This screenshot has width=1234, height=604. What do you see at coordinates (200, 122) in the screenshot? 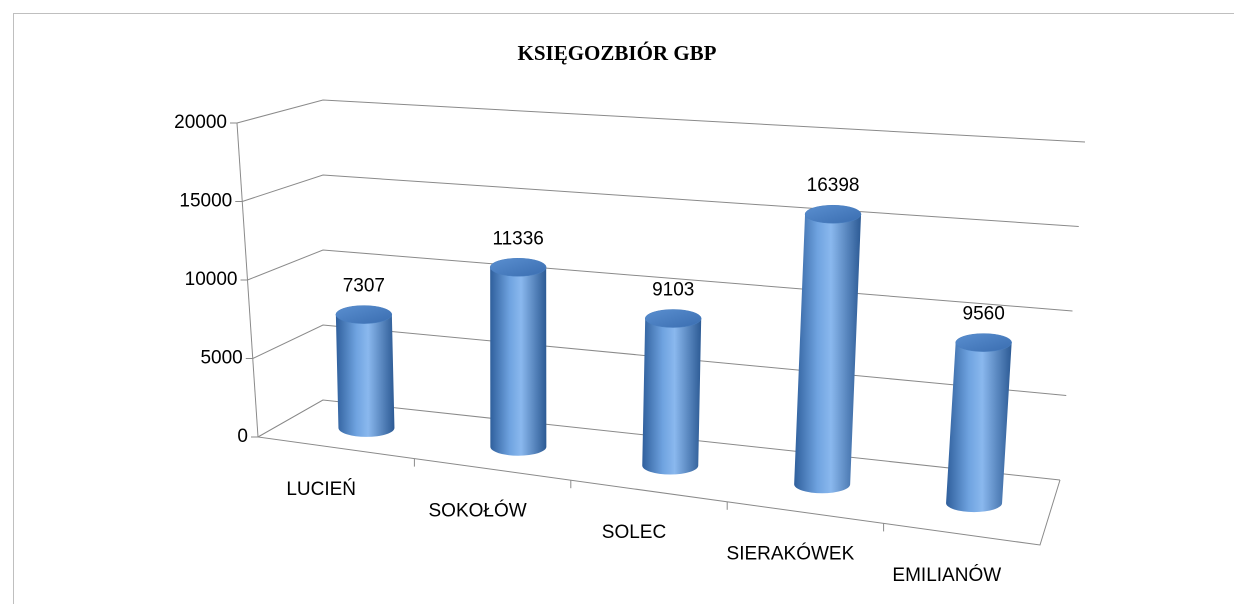
I see `y-tick-label: 20000` at bounding box center [200, 122].